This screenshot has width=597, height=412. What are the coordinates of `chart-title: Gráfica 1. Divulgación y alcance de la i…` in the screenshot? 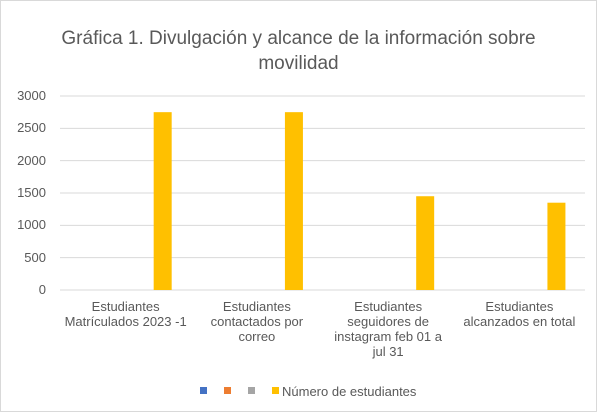 It's located at (298, 51).